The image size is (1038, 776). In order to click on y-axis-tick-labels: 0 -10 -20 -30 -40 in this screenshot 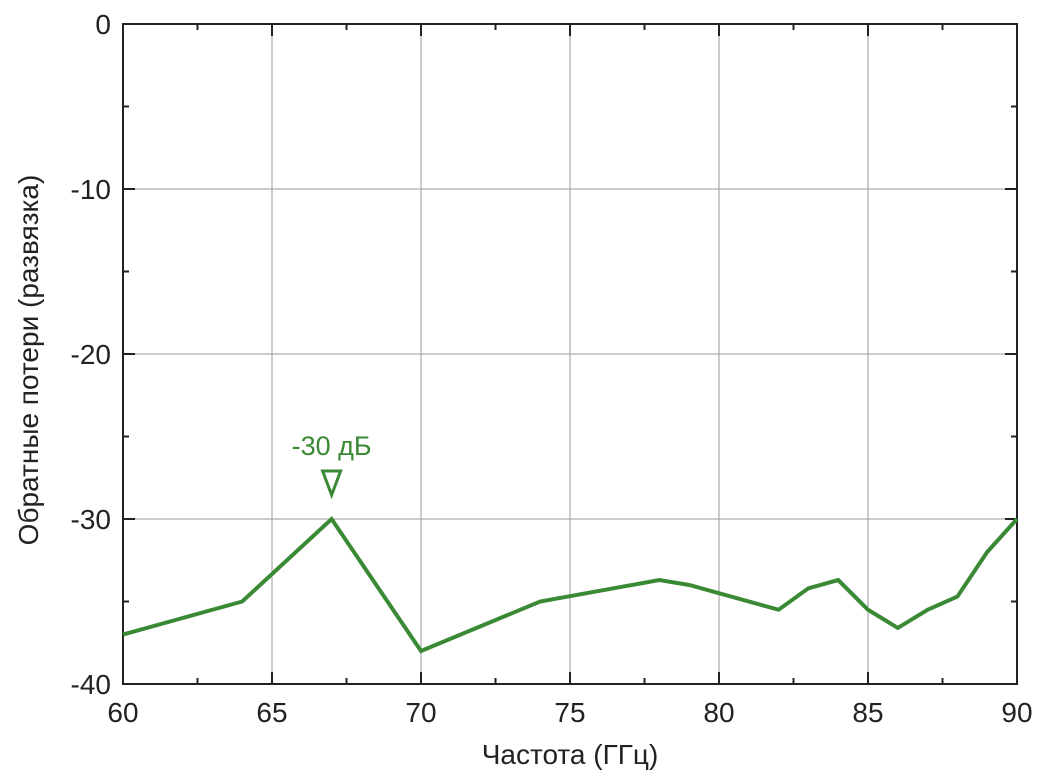, I will do `click(91, 354)`.